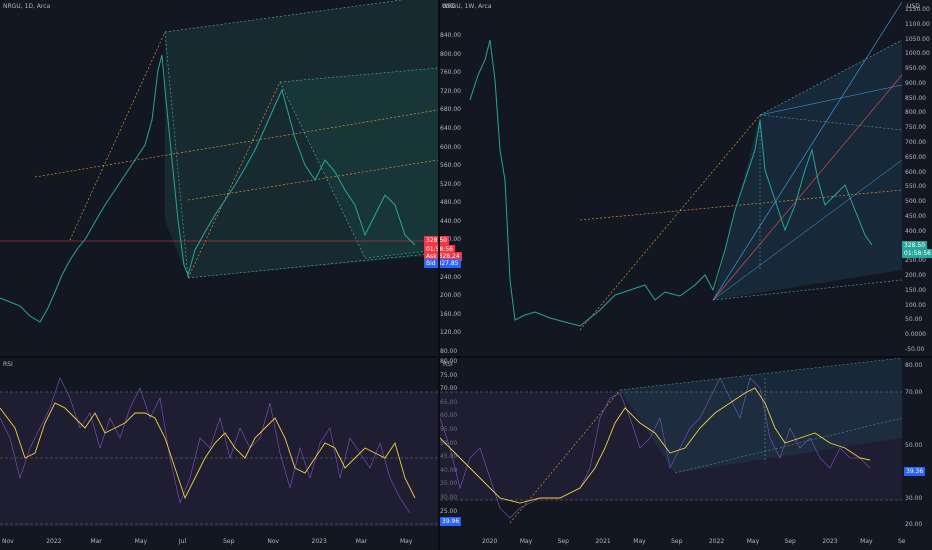 The width and height of the screenshot is (932, 550). What do you see at coordinates (229, 541) in the screenshot?
I see `left-time-tick: Sep` at bounding box center [229, 541].